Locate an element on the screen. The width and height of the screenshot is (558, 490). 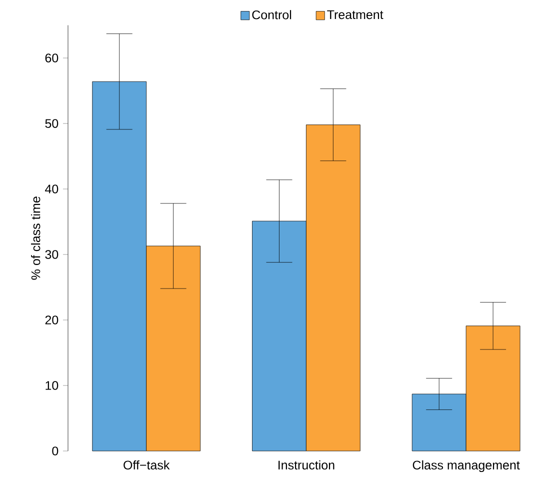
x-tick-label: Off−task is located at coordinates (147, 465).